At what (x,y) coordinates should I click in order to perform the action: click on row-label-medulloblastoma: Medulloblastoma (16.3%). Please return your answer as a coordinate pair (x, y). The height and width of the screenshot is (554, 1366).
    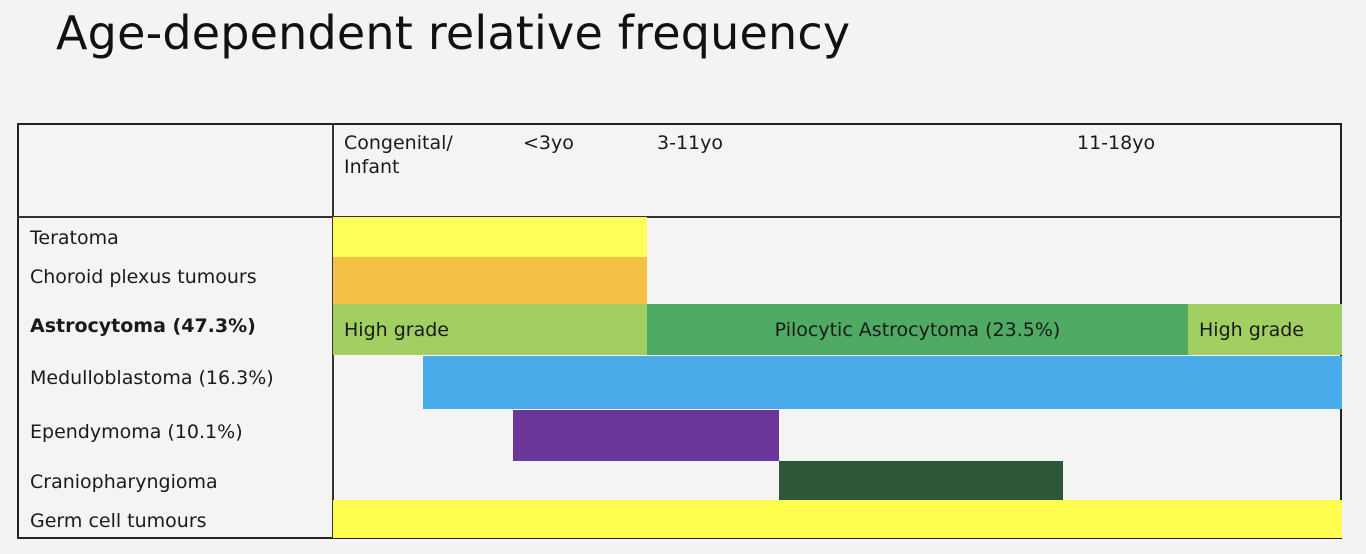
    Looking at the image, I should click on (152, 378).